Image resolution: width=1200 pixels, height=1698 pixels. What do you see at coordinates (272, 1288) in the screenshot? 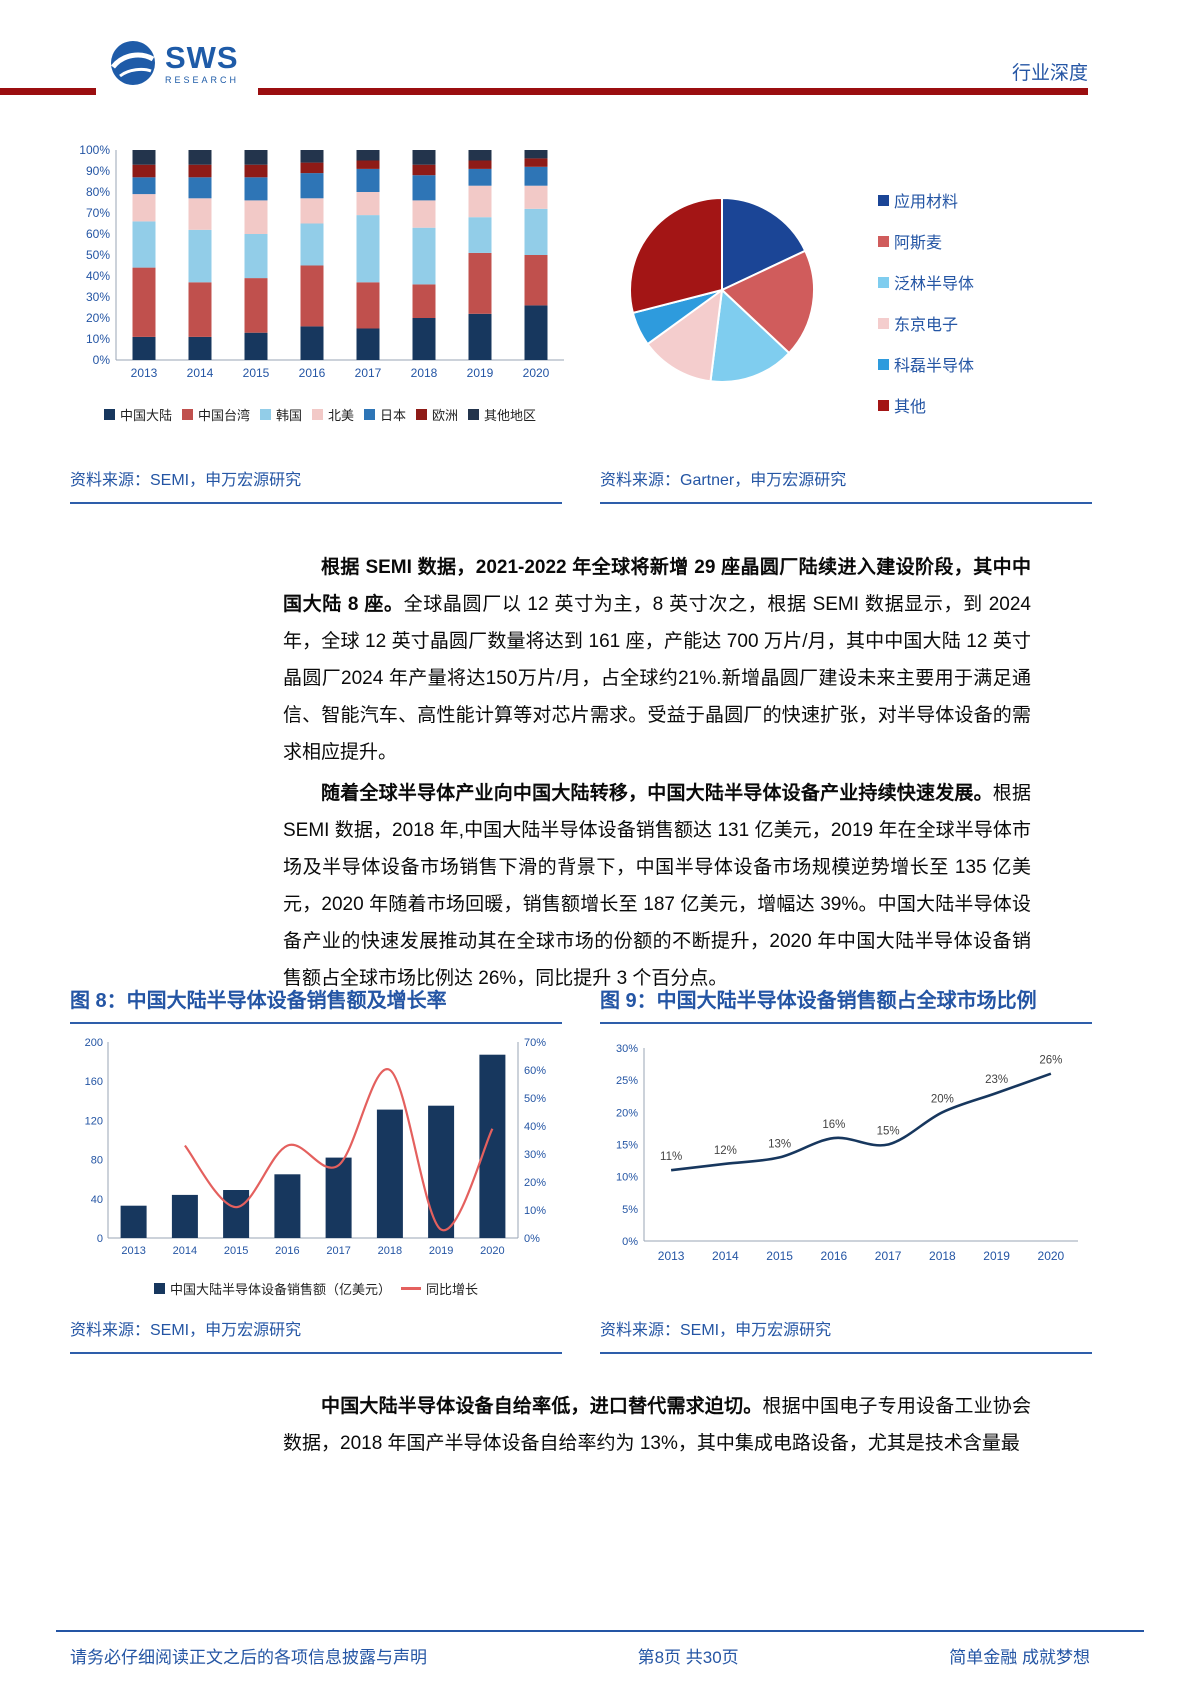
I see `legend-item: 中国大陆半导体设备销售额（亿美元）` at bounding box center [272, 1288].